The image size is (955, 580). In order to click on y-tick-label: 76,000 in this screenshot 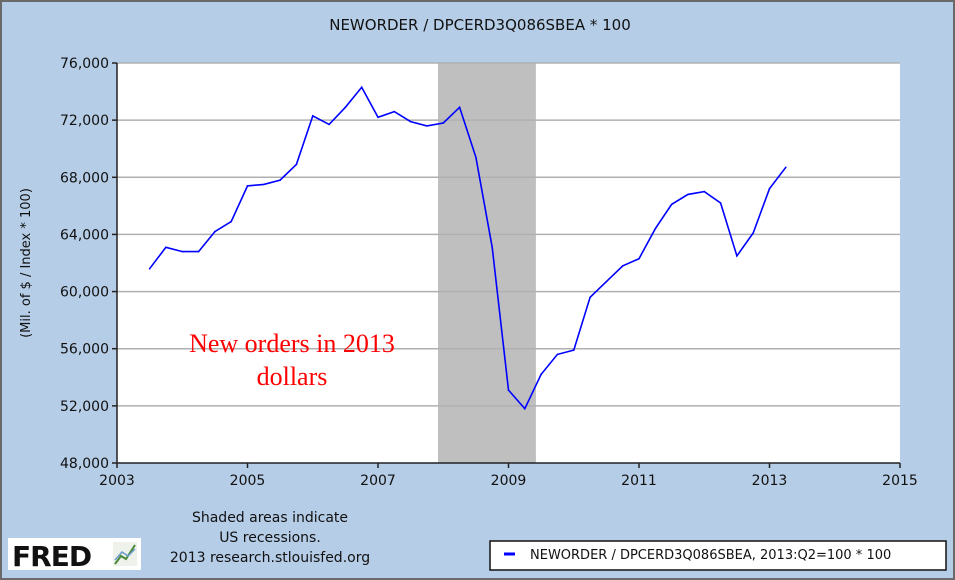, I will do `click(84, 64)`.